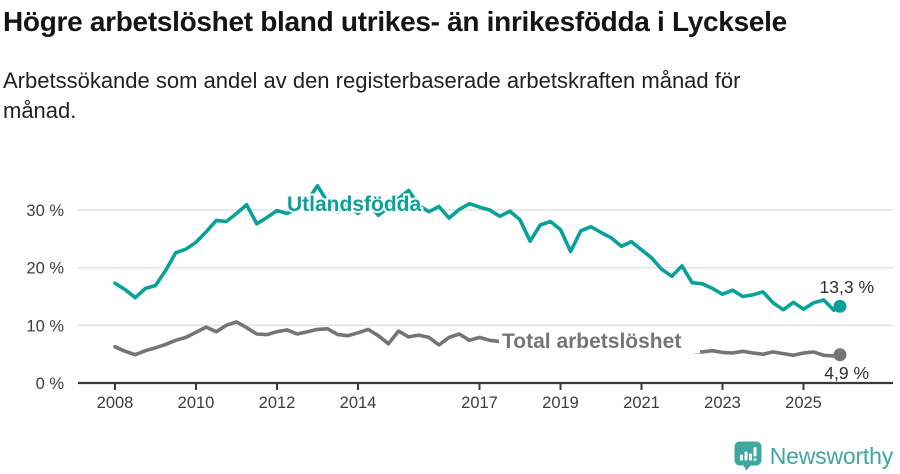  What do you see at coordinates (477, 339) in the screenshot?
I see `series-line-total-arbetsloshet` at bounding box center [477, 339].